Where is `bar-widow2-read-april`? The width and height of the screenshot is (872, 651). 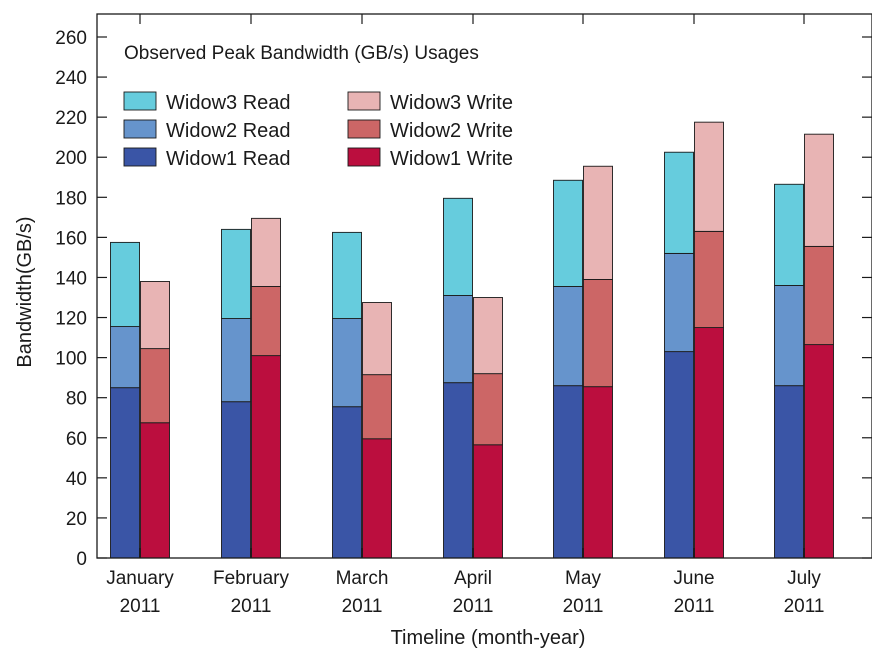
bar-widow2-read-april is located at coordinates (458, 339).